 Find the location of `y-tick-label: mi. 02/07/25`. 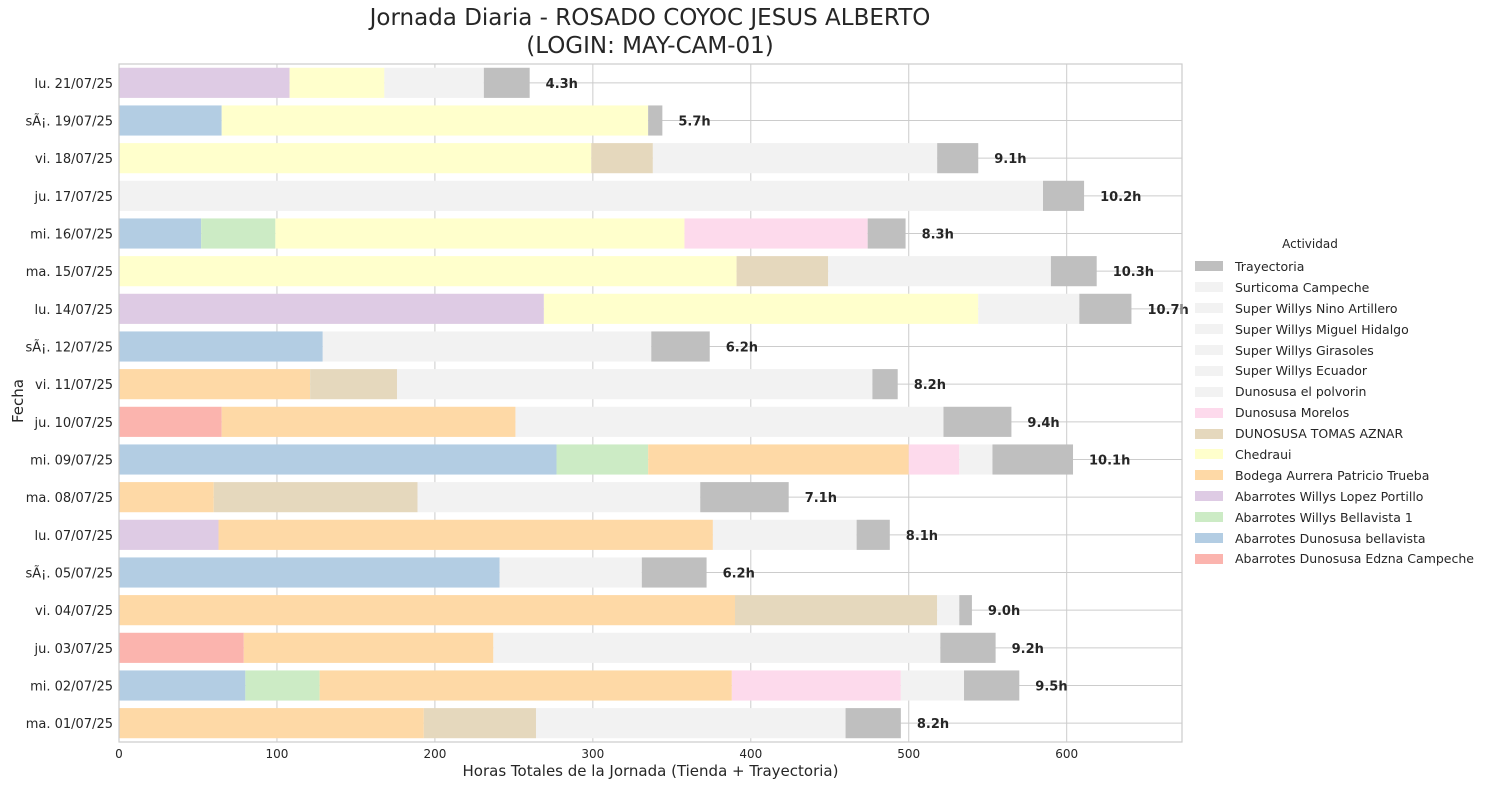

y-tick-label: mi. 02/07/25 is located at coordinates (71, 687).